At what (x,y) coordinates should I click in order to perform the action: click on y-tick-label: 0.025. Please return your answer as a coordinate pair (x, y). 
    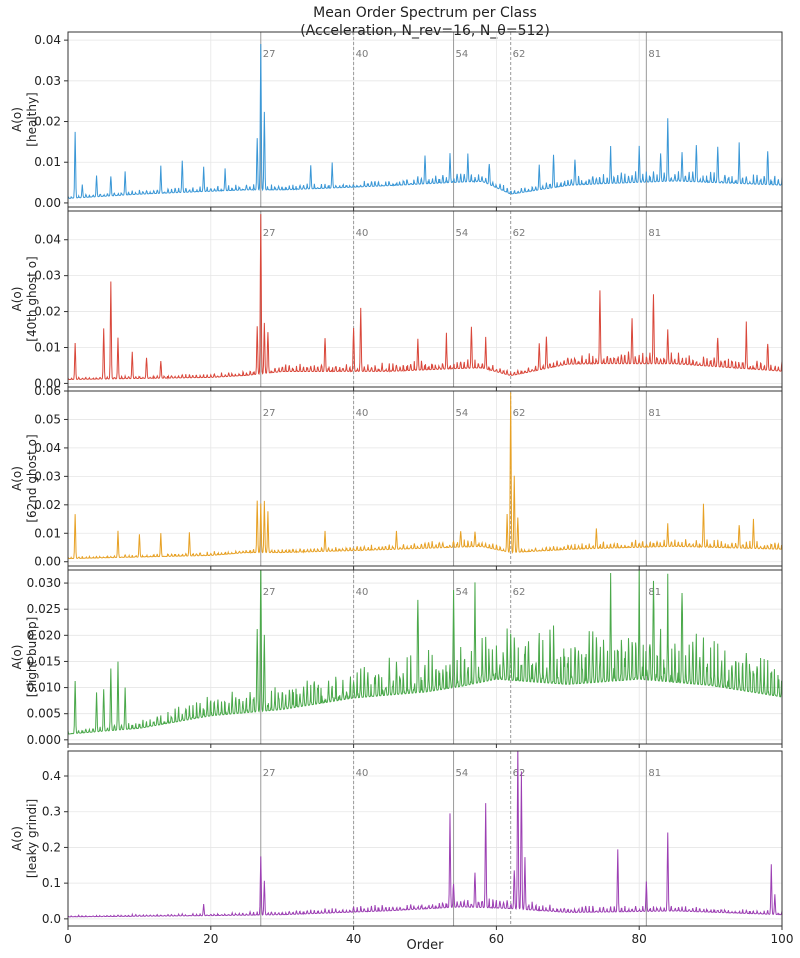
    Looking at the image, I should click on (44, 609).